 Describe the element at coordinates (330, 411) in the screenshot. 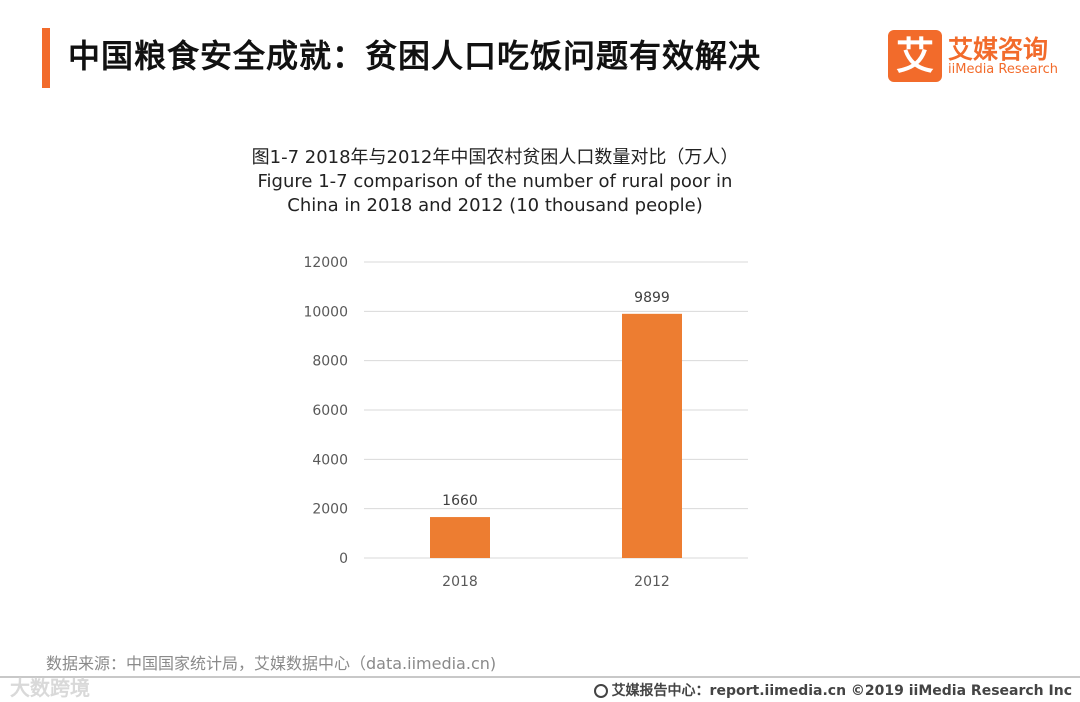

I see `y-tick-label: 6000` at that location.